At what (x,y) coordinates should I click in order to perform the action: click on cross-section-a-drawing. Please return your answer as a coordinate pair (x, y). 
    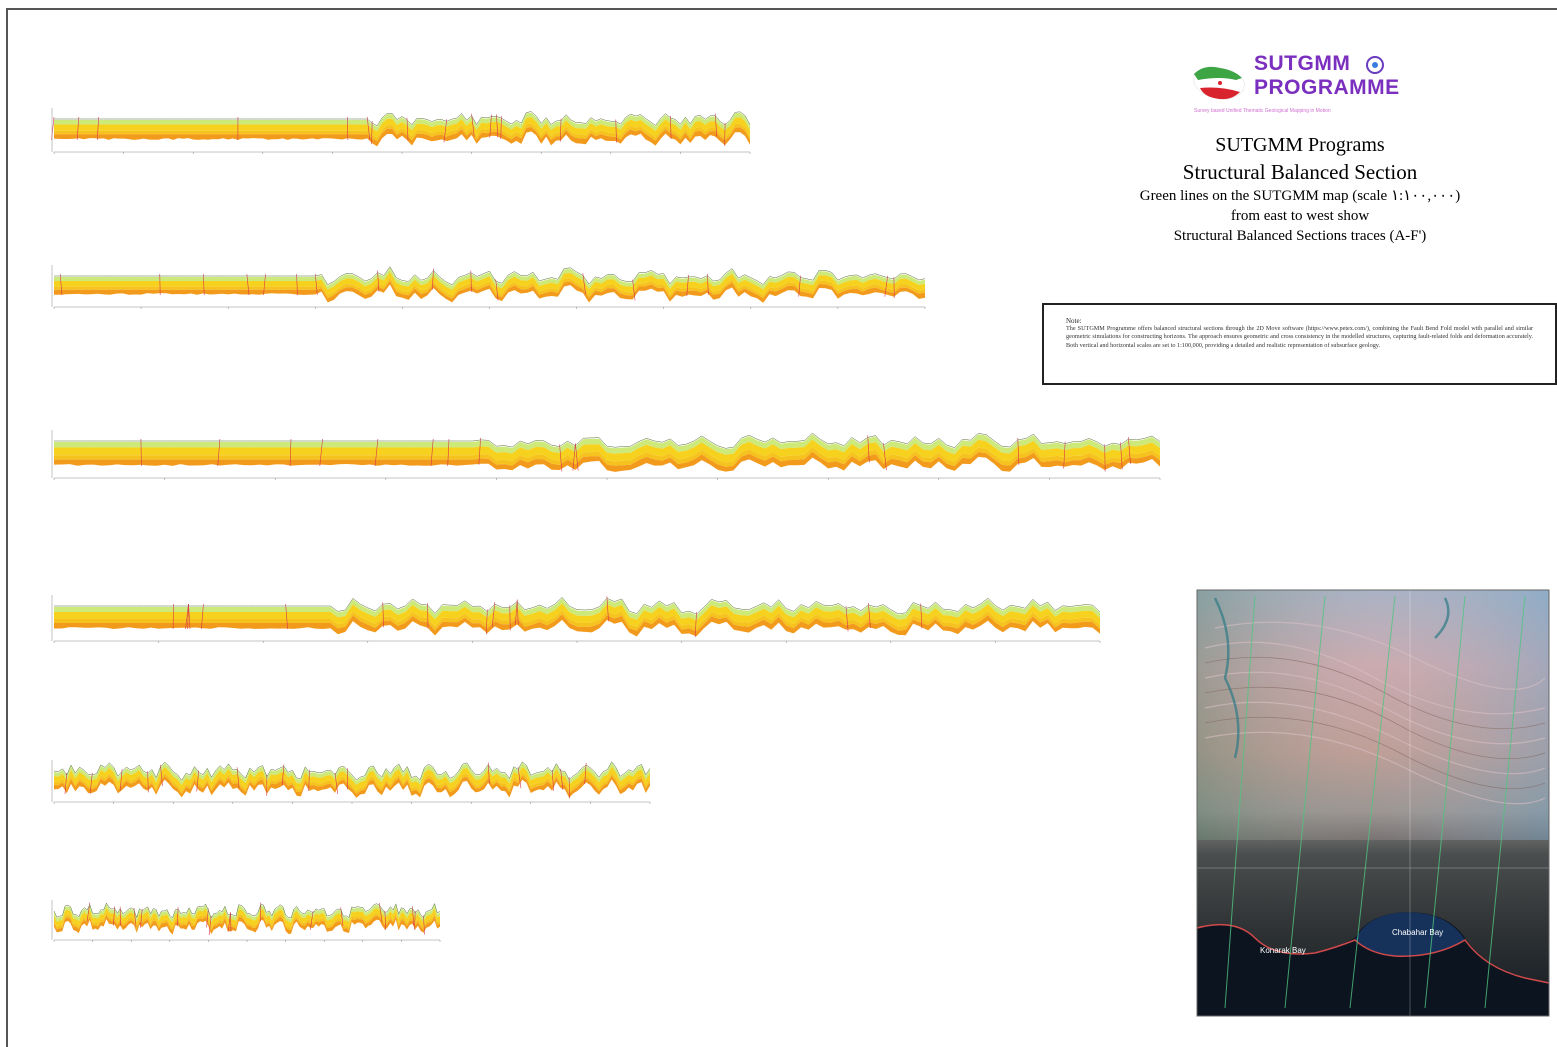
    Looking at the image, I should click on (401, 131).